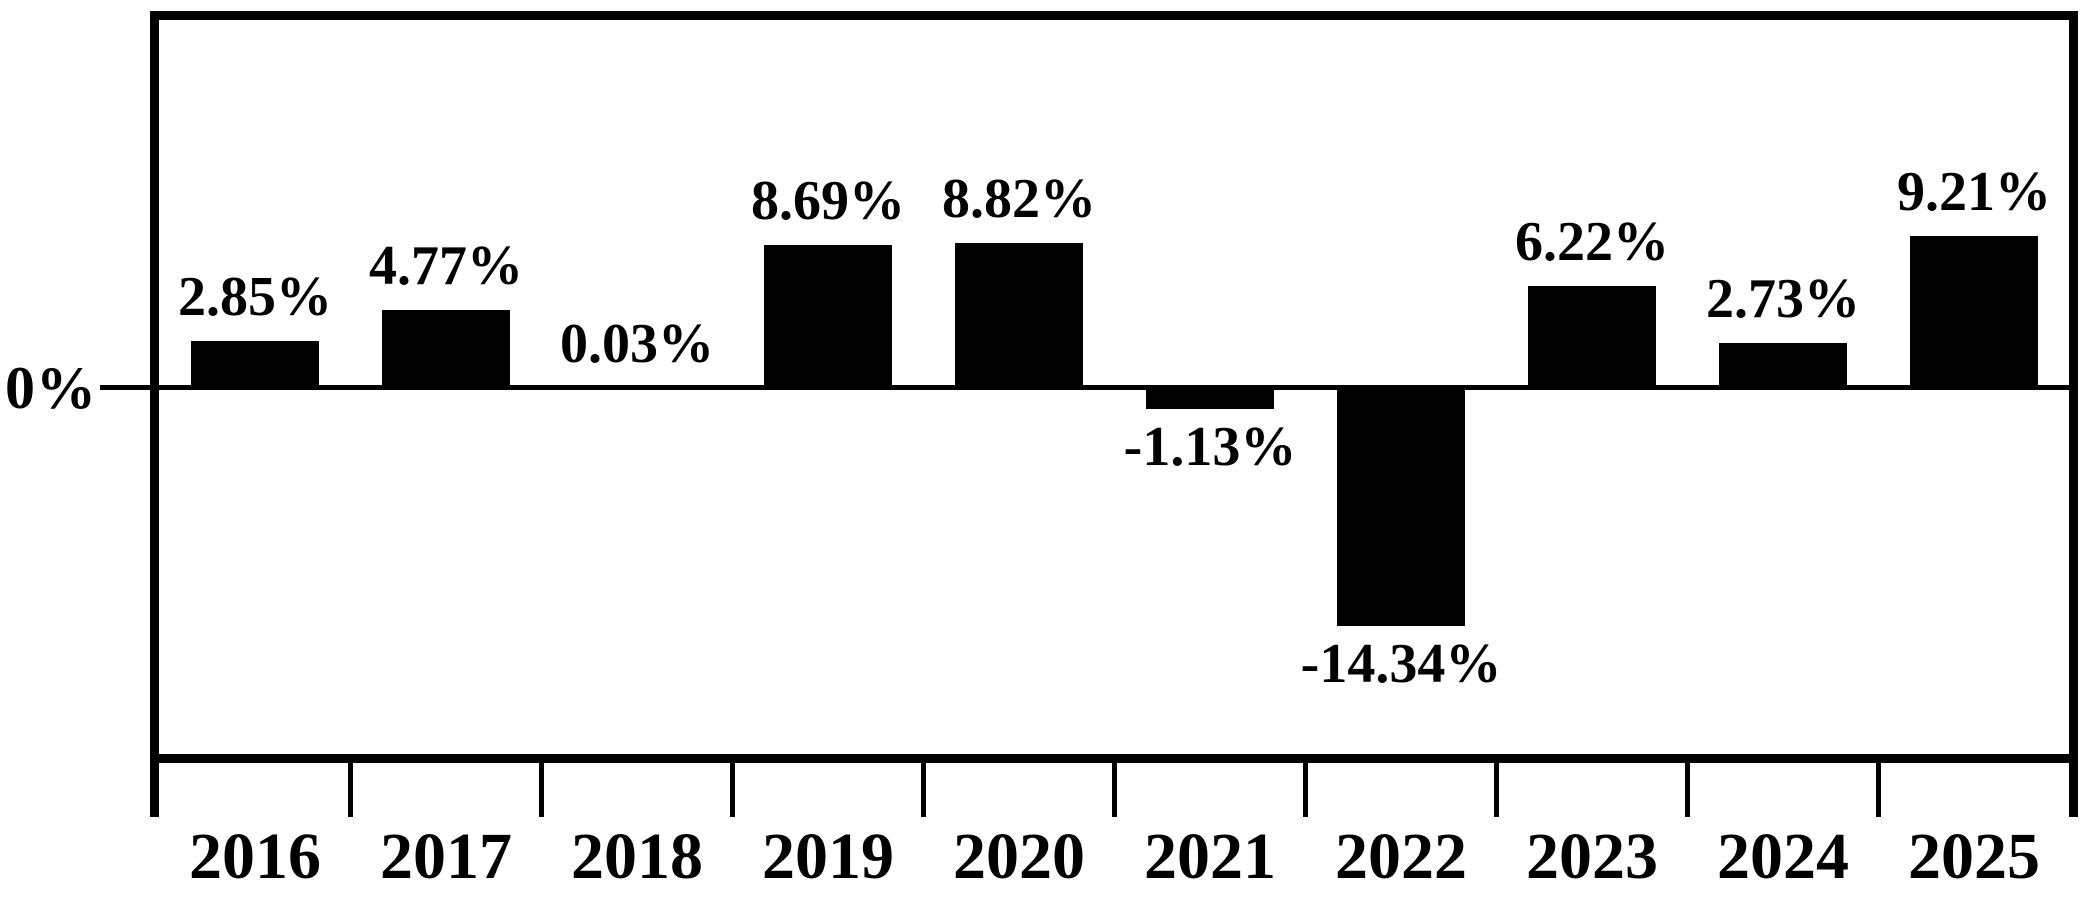  What do you see at coordinates (446, 266) in the screenshot?
I see `value-label-2017: 4.77%` at bounding box center [446, 266].